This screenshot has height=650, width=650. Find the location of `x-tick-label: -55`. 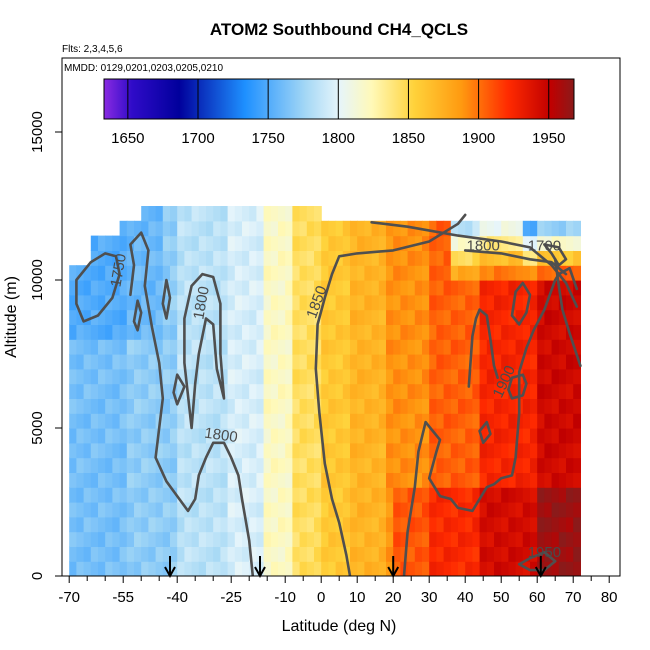

x-tick-label: -55 is located at coordinates (123, 597).